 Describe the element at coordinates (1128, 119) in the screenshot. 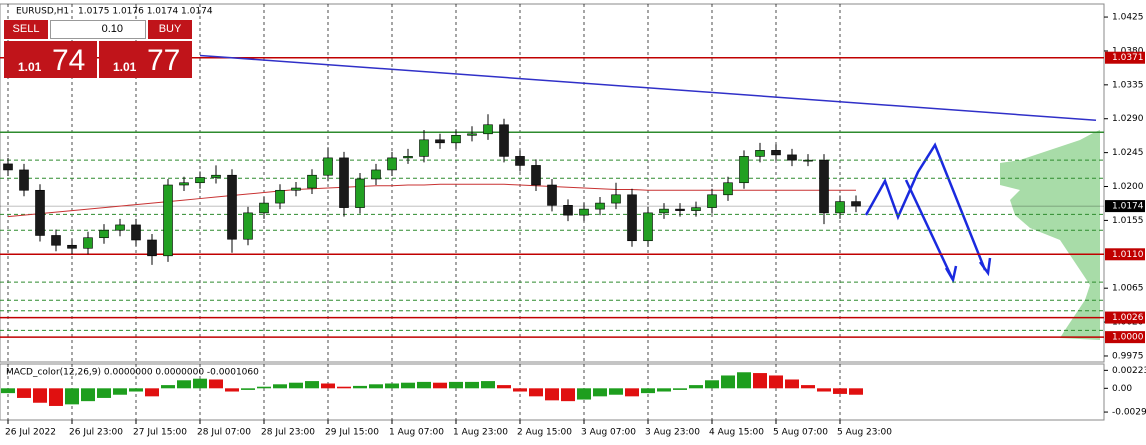

I see `y-tick-label: 1.0290` at that location.